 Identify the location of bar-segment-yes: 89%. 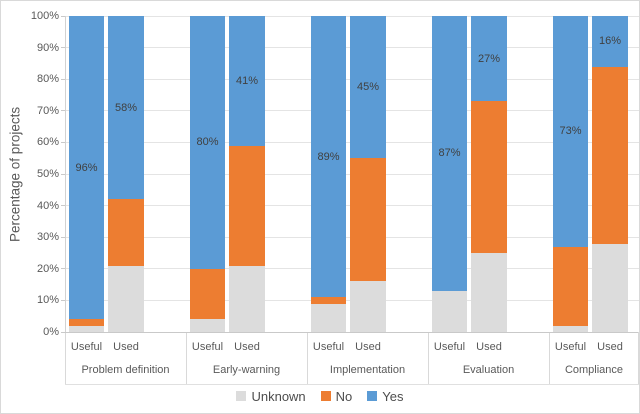
(328, 157).